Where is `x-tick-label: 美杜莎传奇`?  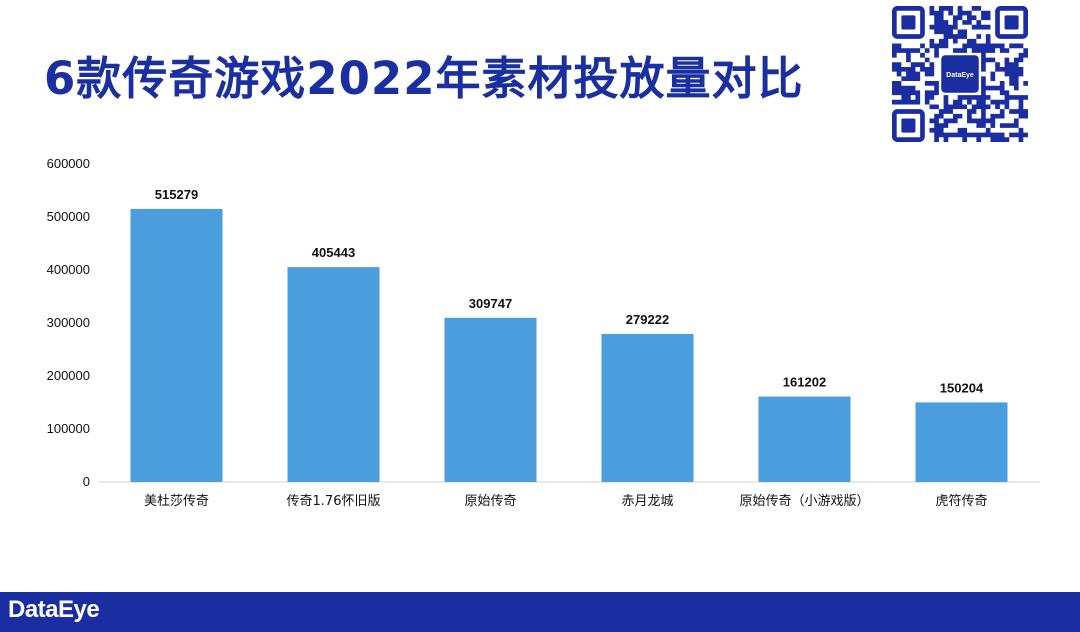
x-tick-label: 美杜莎传奇 is located at coordinates (176, 501).